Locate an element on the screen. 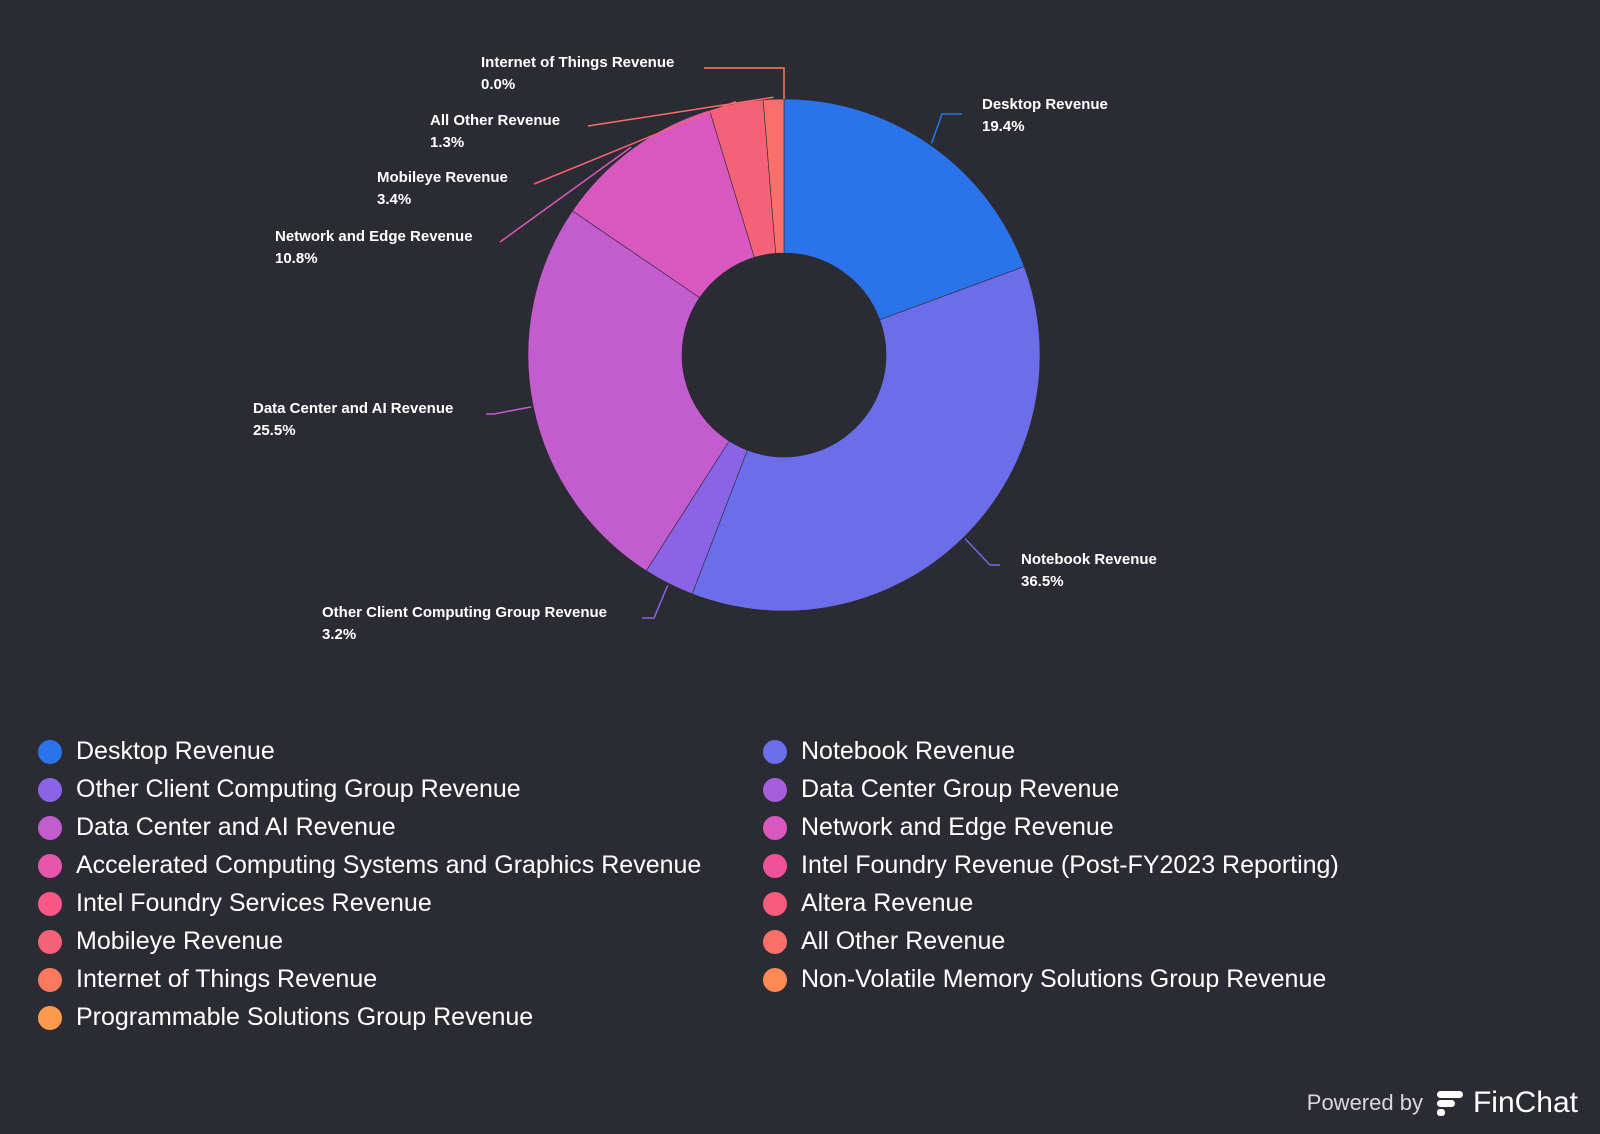  slice-label-notebook-revenue: Notebook Revenue is located at coordinates (1089, 559).